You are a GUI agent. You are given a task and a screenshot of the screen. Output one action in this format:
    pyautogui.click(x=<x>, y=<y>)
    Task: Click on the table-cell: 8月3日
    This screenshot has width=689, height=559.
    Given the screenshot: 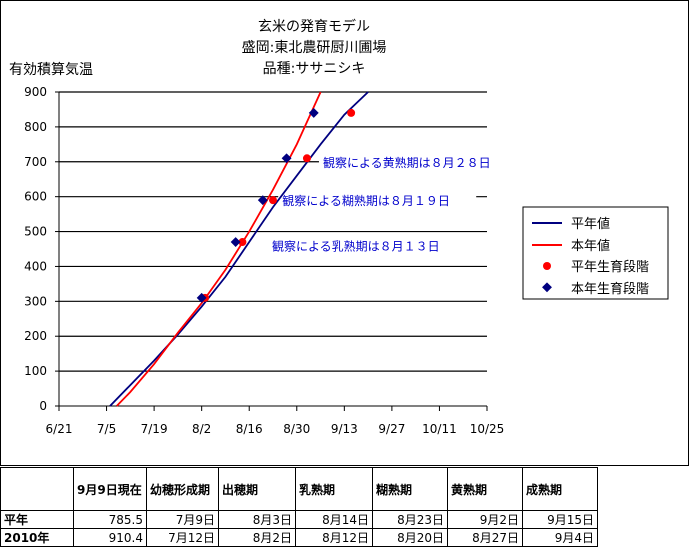 What is the action you would take?
    pyautogui.click(x=257, y=519)
    